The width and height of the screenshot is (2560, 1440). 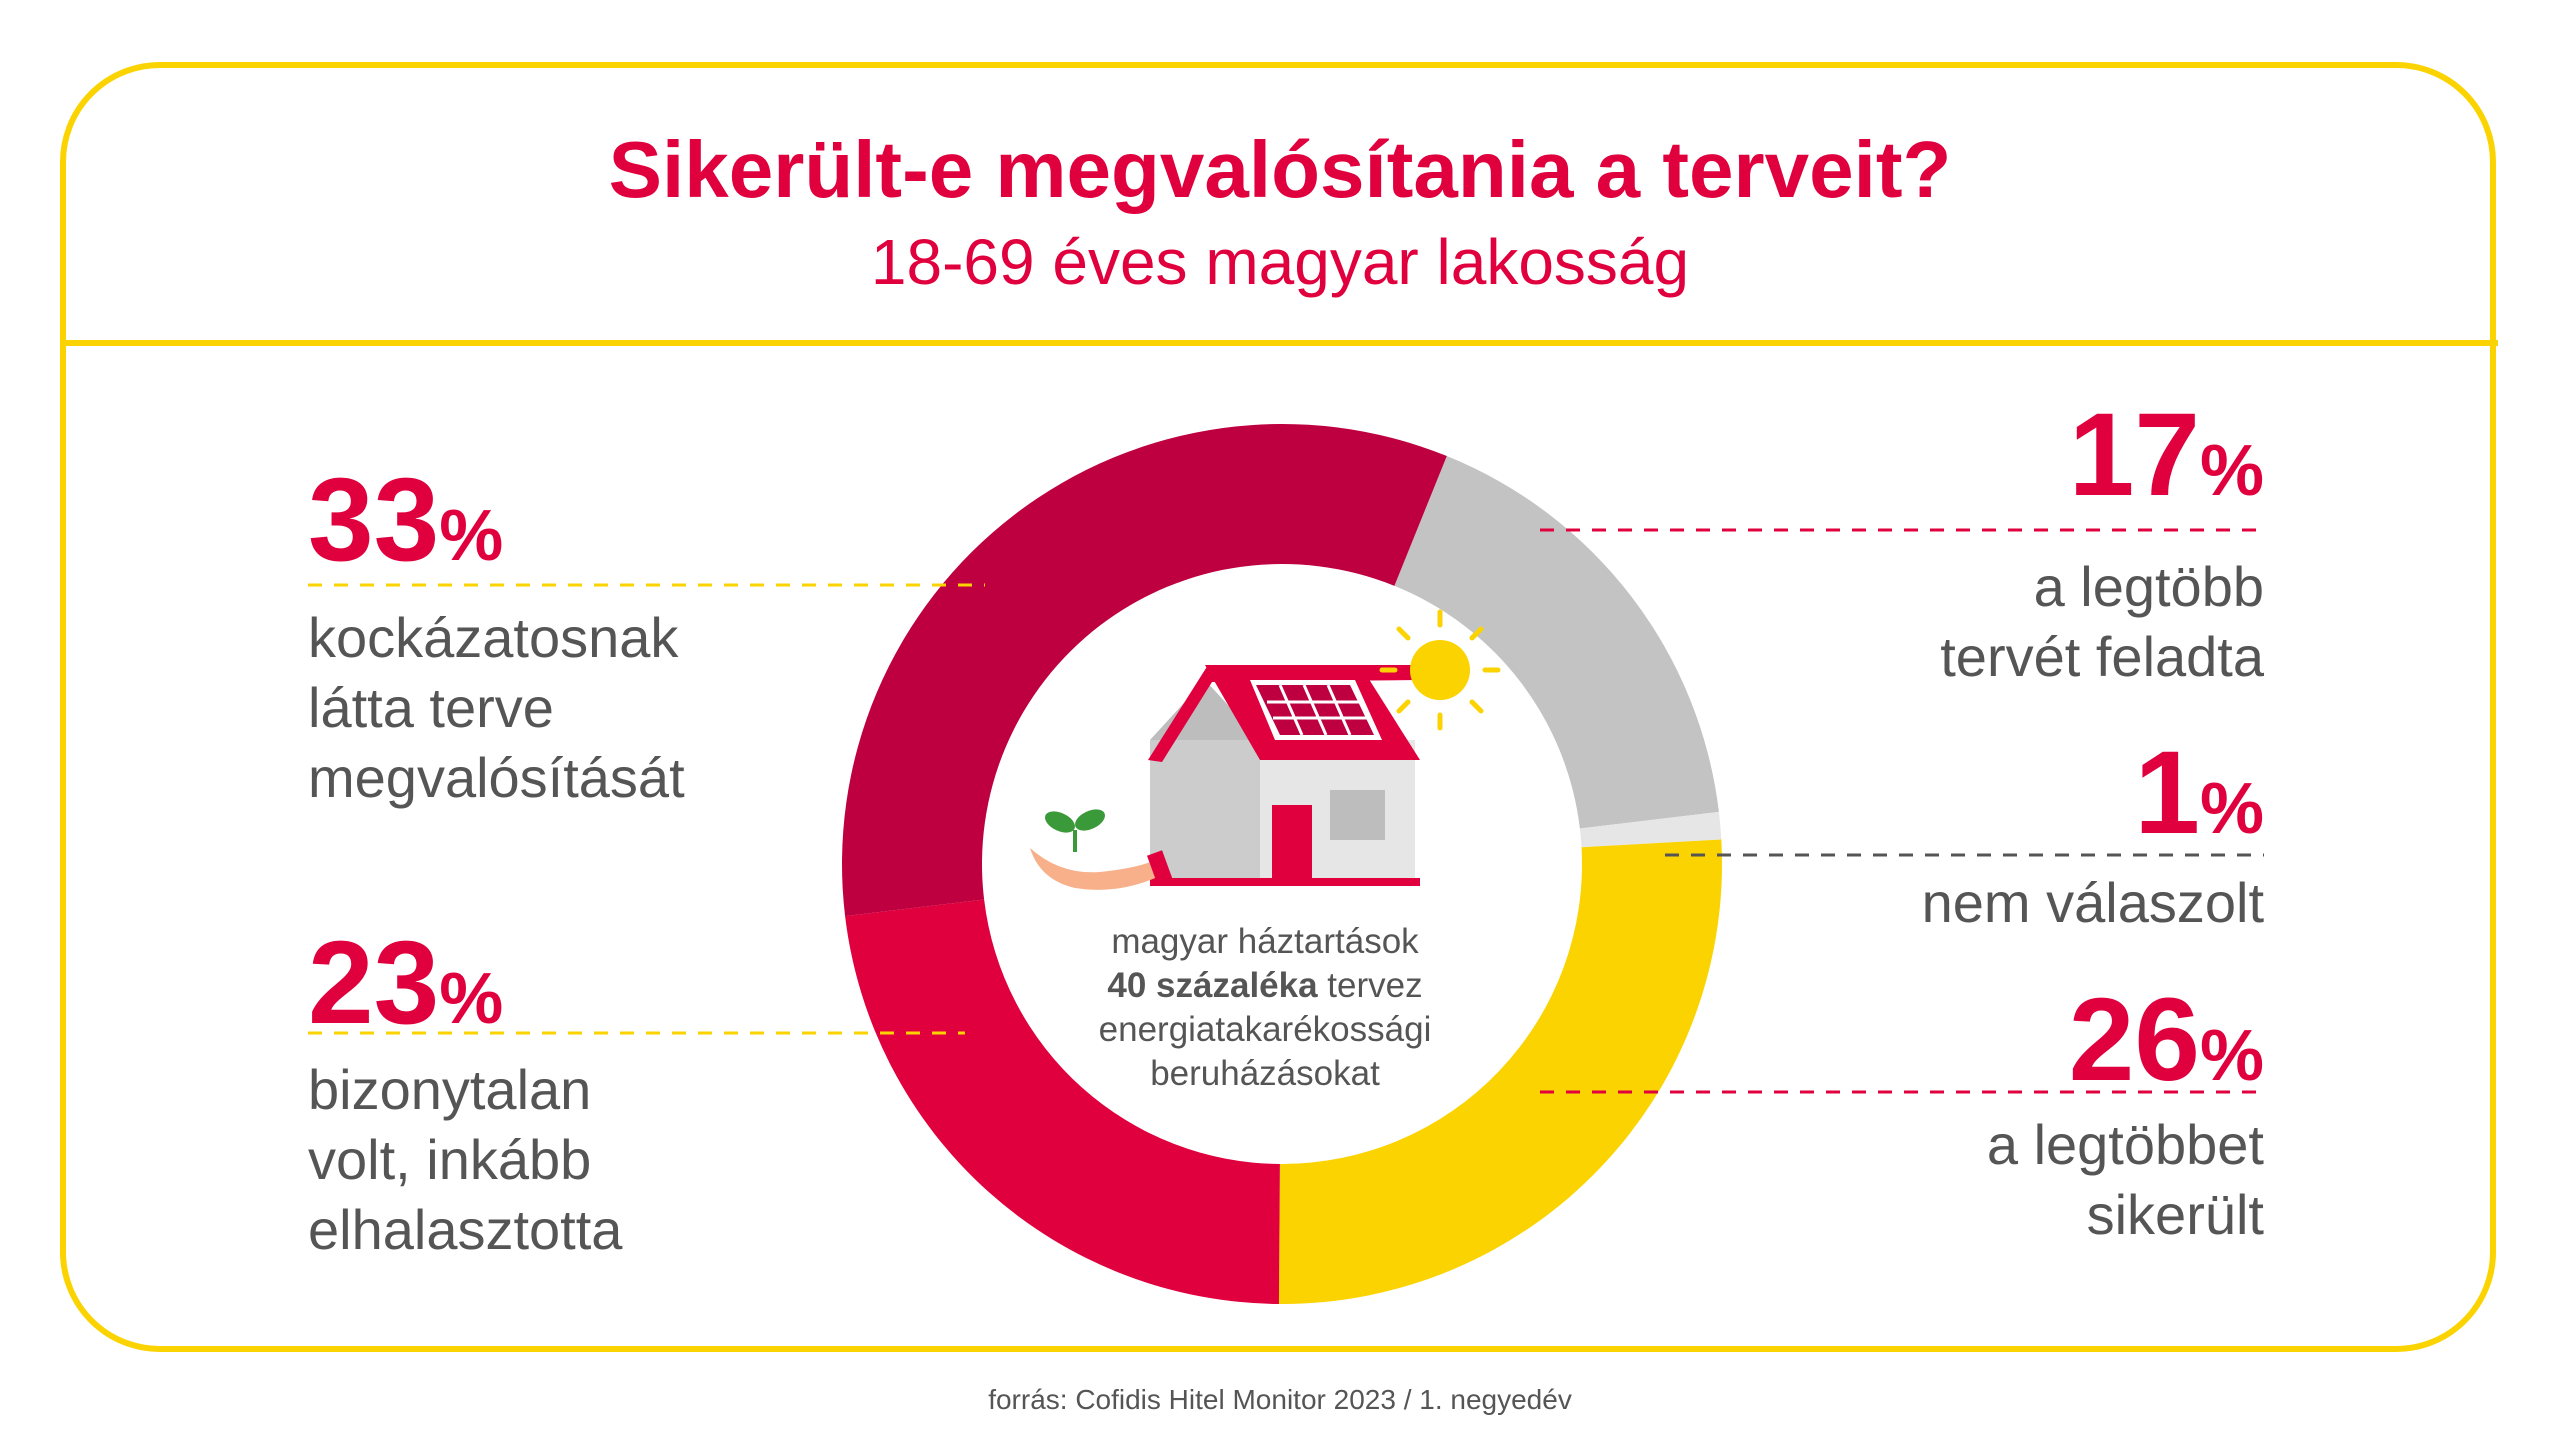 I want to click on sun-icon, so click(x=1440, y=670).